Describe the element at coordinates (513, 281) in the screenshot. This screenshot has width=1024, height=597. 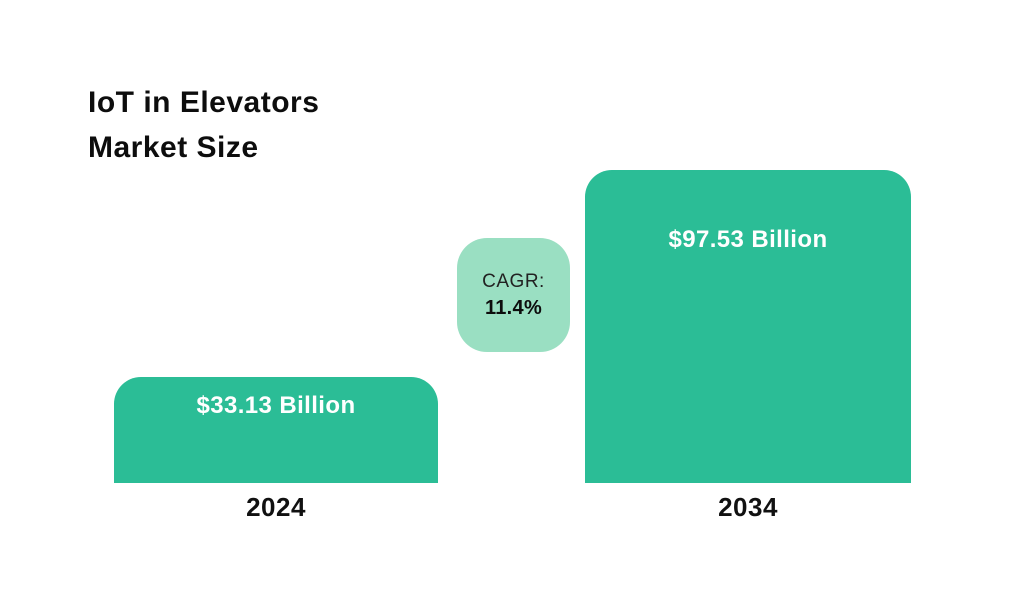
I see `cagr-badge-label: CAGR:` at that location.